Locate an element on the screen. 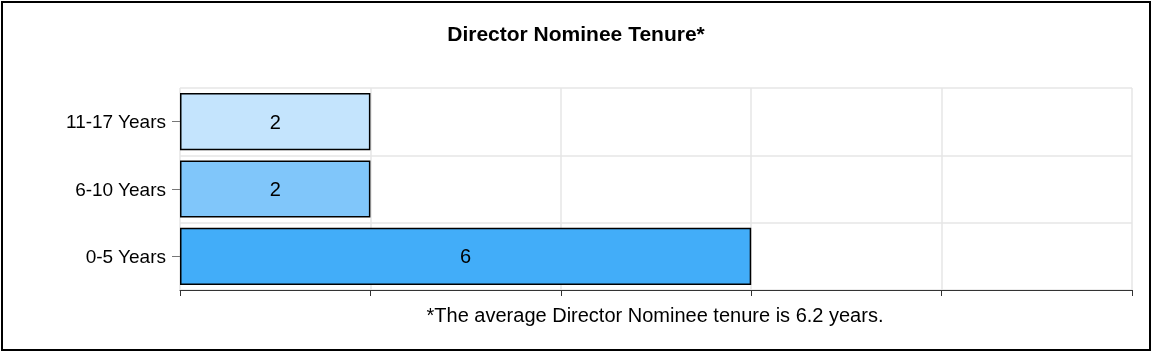  y-tick-label: 0-5 Years is located at coordinates (125, 256).